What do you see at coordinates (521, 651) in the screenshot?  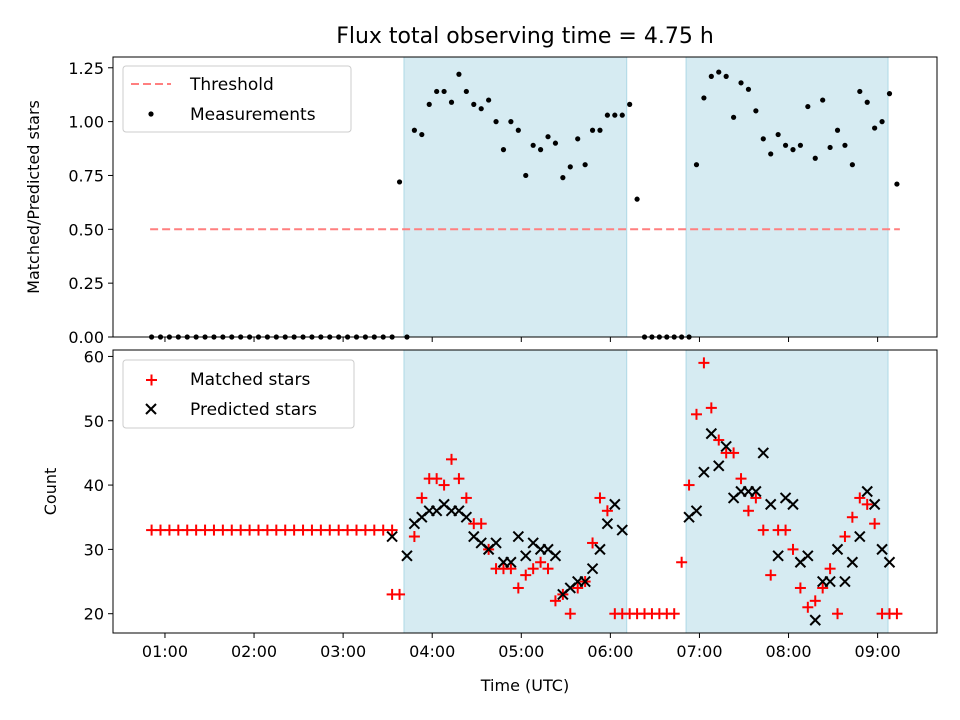 I see `x-tick-label: 05:00` at bounding box center [521, 651].